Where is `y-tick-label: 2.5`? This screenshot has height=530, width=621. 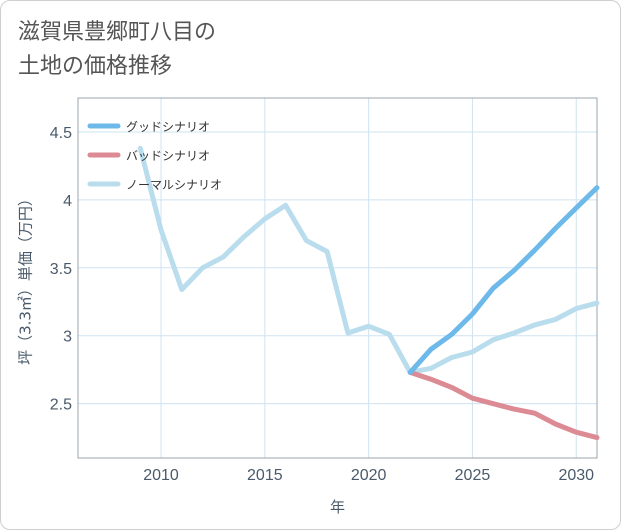 y-tick-label: 2.5 is located at coordinates (61, 405).